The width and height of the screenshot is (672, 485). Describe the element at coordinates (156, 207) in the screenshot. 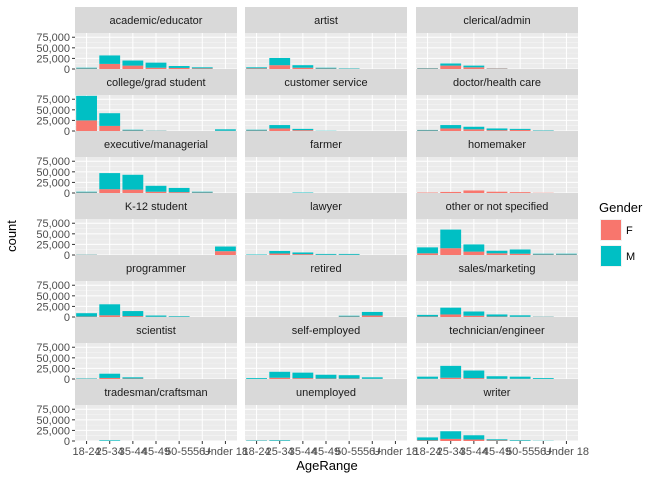

I see `facet-title: K-12 student` at that location.